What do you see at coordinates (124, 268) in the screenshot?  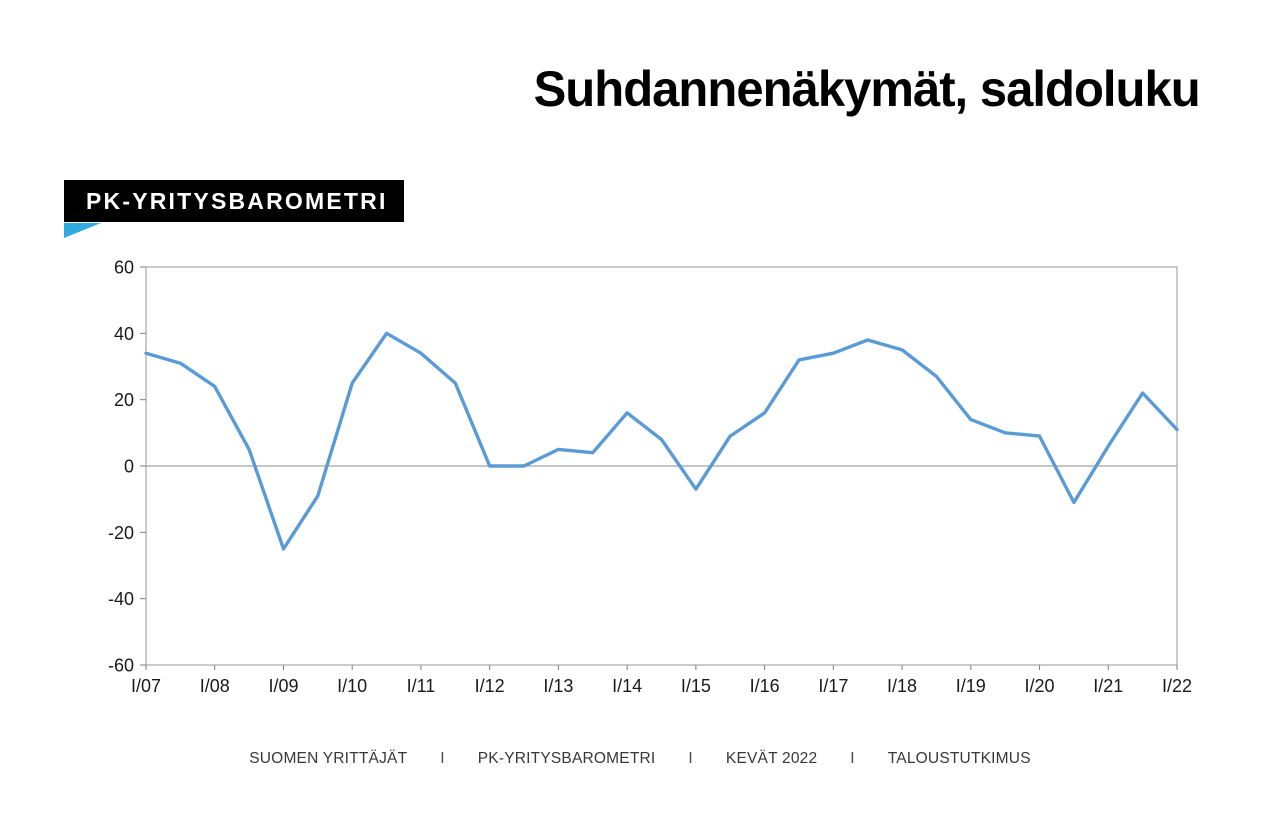 I see `y-axis-tick-label: 60` at bounding box center [124, 268].